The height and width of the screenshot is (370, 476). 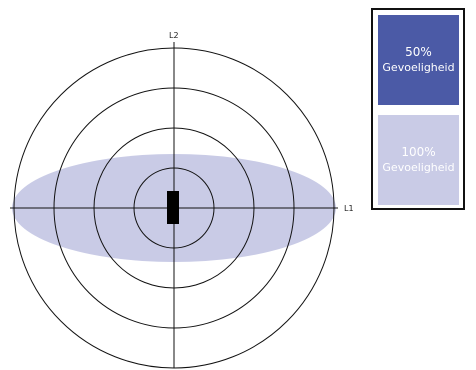 I want to click on legend-100-percent-label: Gevoeligheid, so click(x=418, y=167).